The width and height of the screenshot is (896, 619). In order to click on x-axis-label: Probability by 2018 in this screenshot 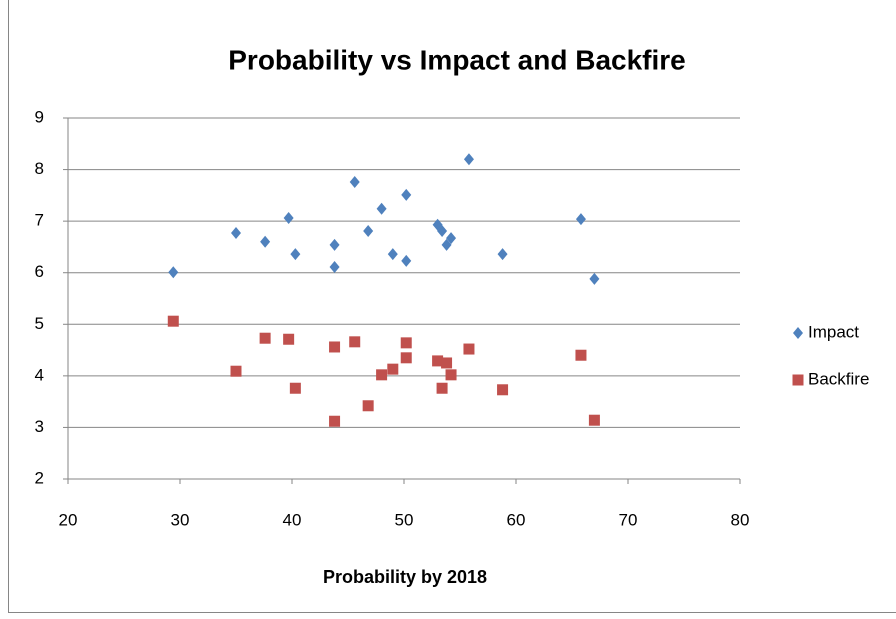, I will do `click(405, 577)`.